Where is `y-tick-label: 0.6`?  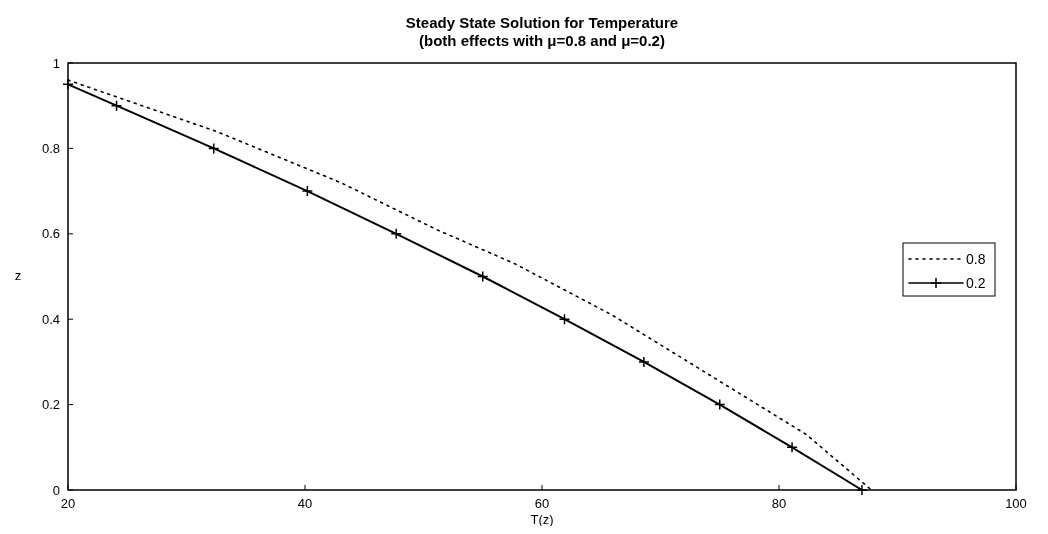 y-tick-label: 0.6 is located at coordinates (50, 234).